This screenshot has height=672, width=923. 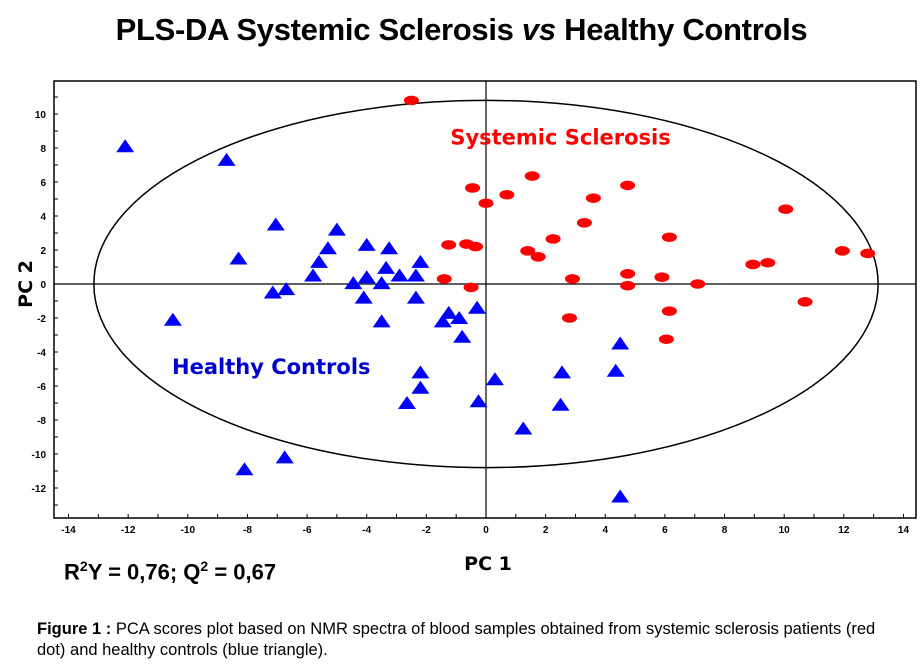 I want to click on x-tick-label: -14, so click(x=68, y=530).